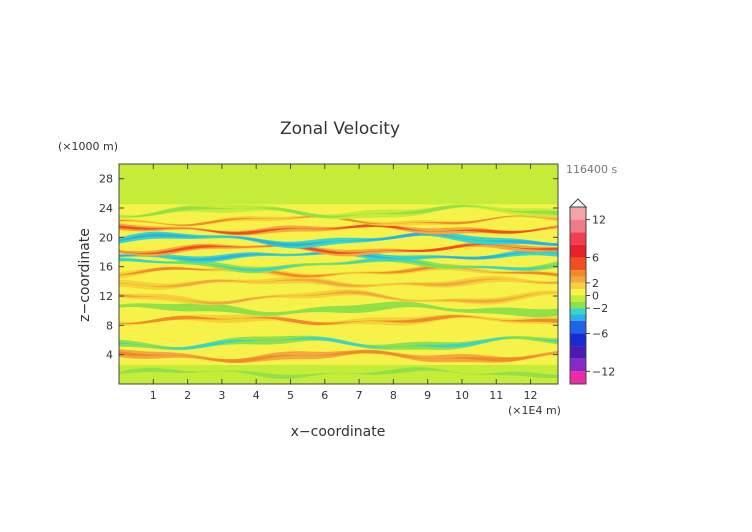  I want to click on colorbar-tick-label: 2, so click(595, 283).